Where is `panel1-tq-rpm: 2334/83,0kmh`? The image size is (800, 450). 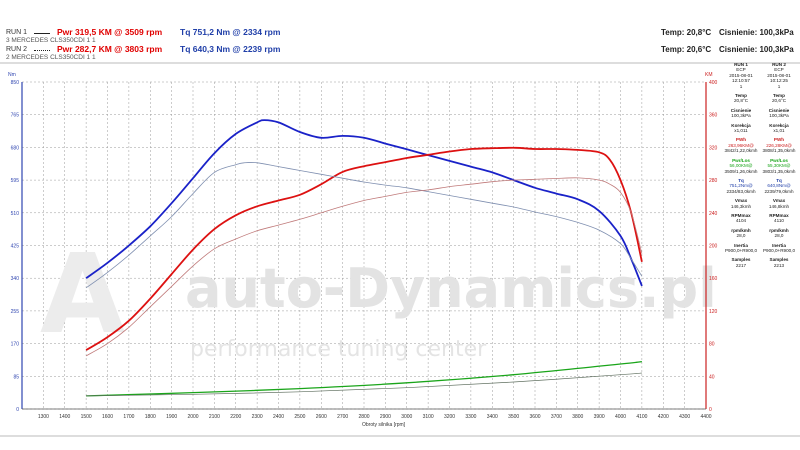 panel1-tq-rpm: 2334/83,0kmh is located at coordinates (741, 191).